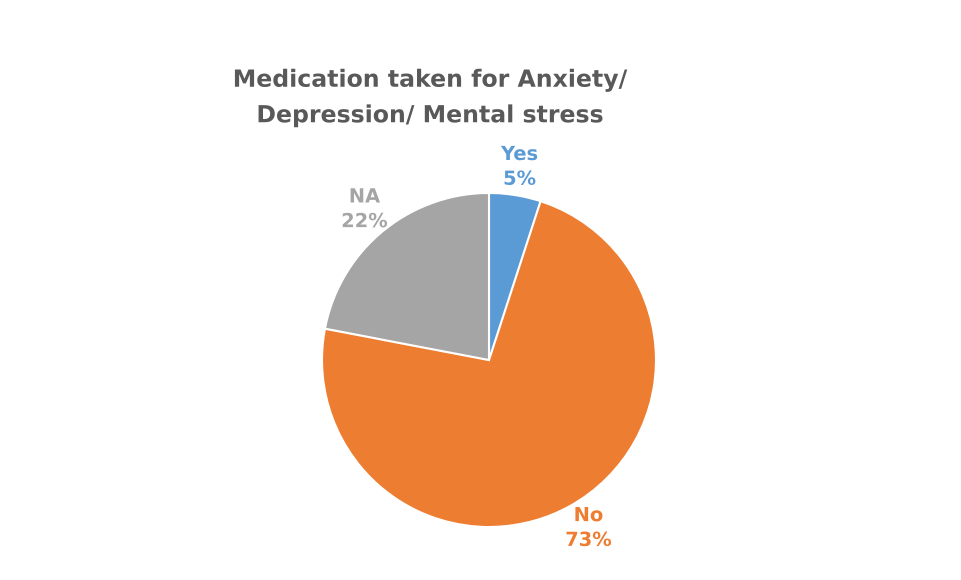 The width and height of the screenshot is (961, 580). What do you see at coordinates (365, 220) in the screenshot?
I see `data-label: 22%` at bounding box center [365, 220].